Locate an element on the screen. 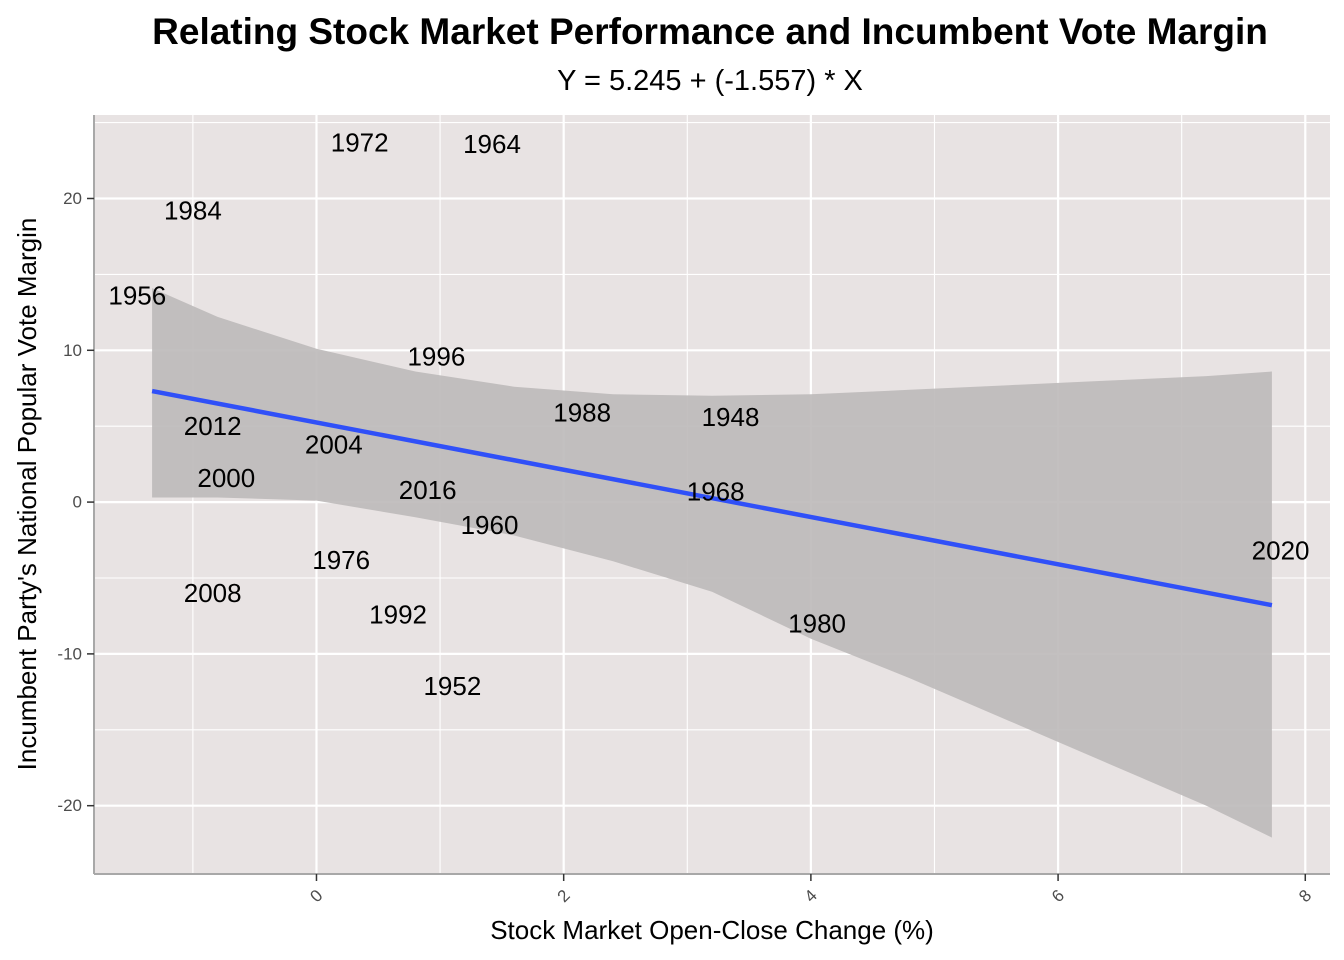 This screenshot has height=960, width=1344. y-tick-label: 0 is located at coordinates (77, 502).